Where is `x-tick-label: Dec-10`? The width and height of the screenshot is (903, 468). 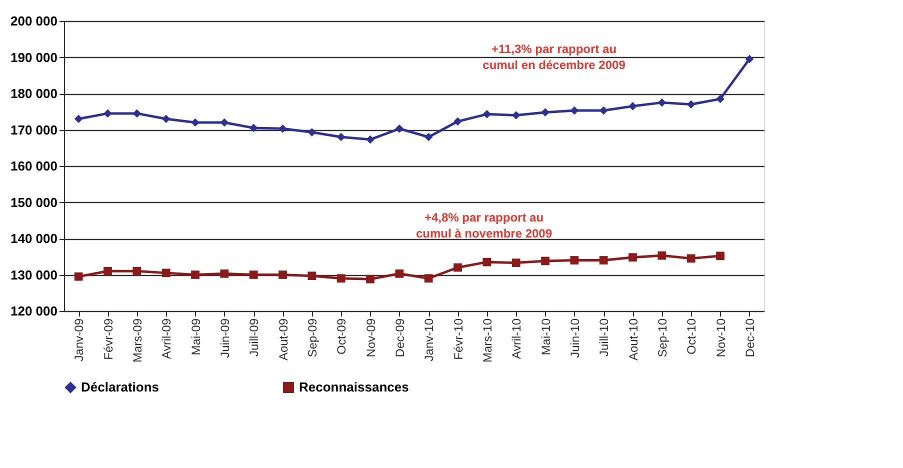 x-tick-label: Dec-10 is located at coordinates (749, 338).